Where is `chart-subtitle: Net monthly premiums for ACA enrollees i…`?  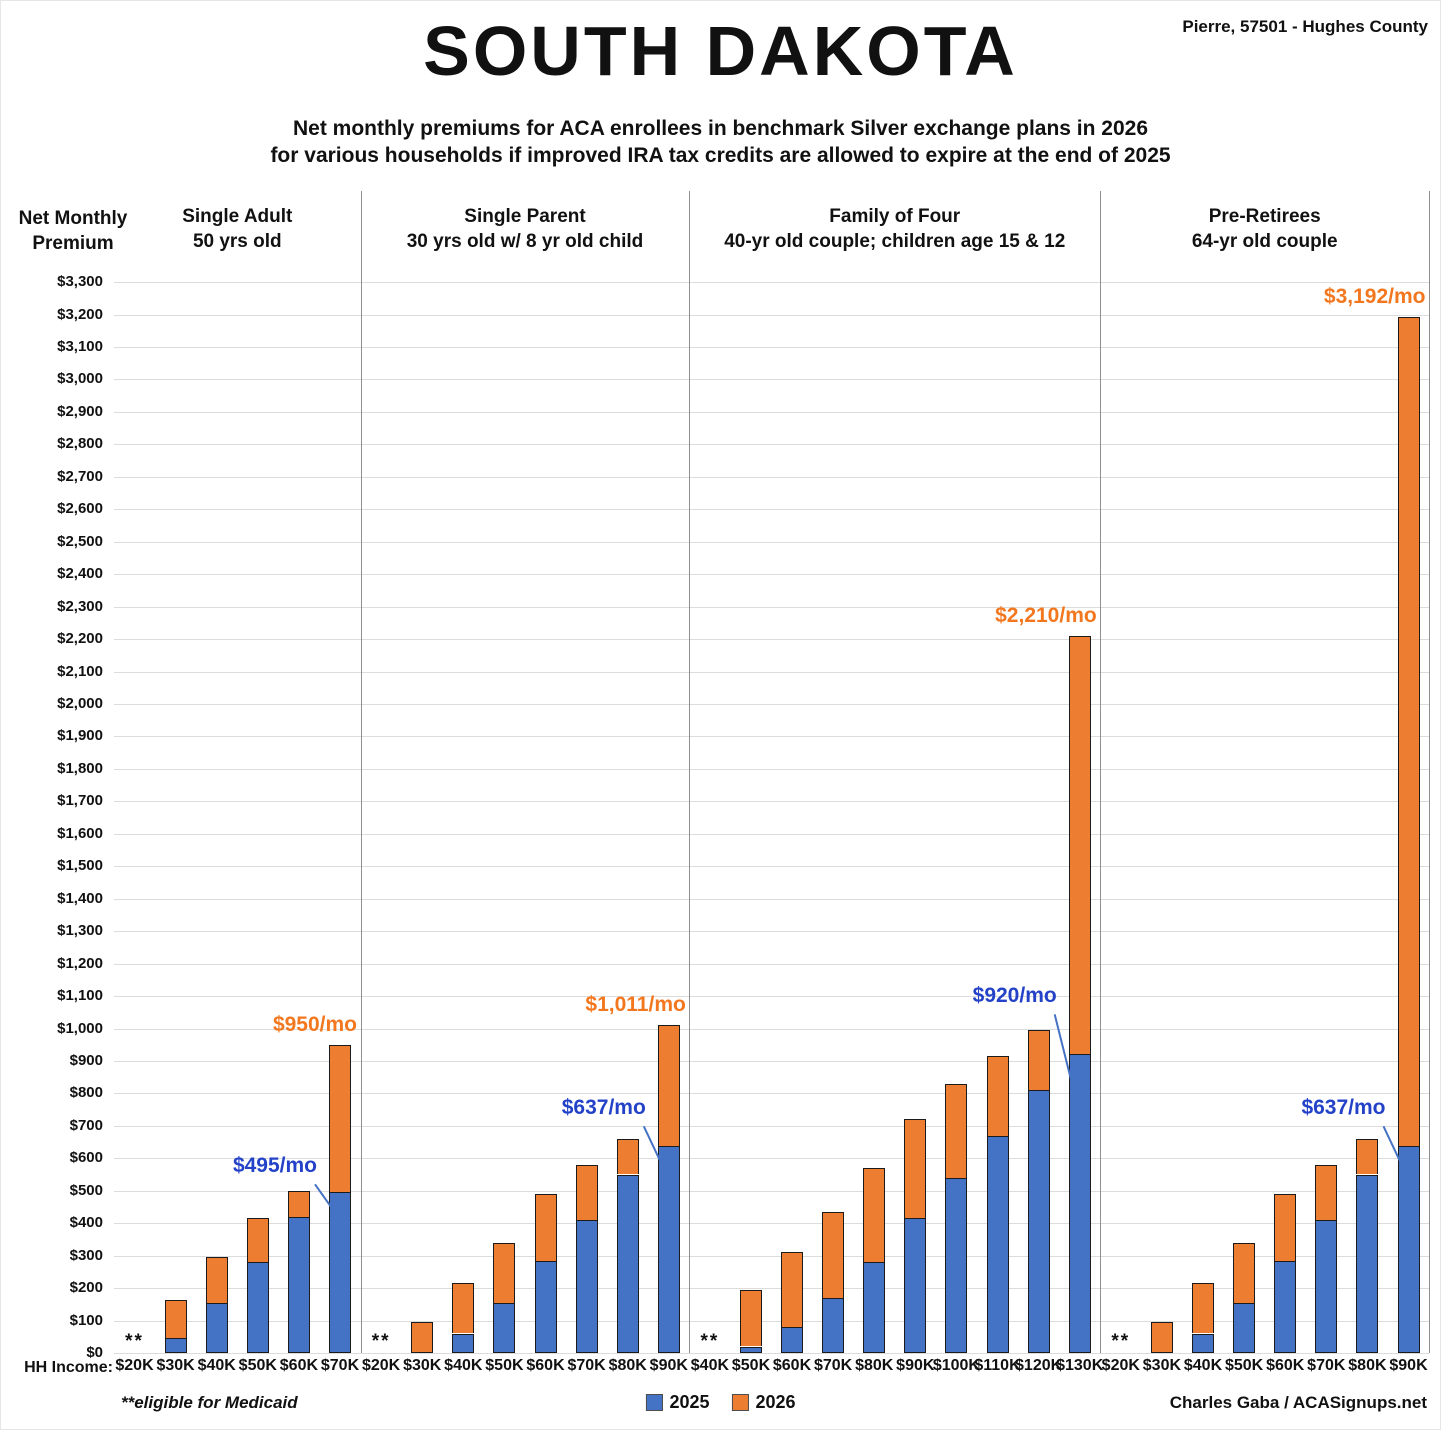
chart-subtitle: Net monthly premiums for ACA enrollees i… is located at coordinates (720, 142).